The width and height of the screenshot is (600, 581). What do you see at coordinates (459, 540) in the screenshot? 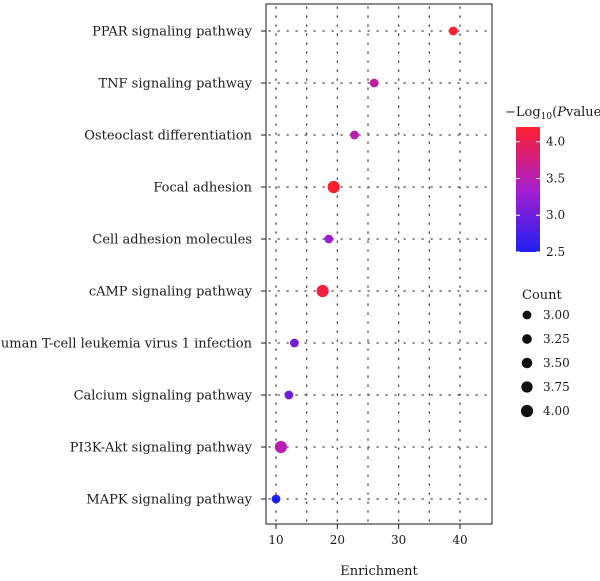
I see `x-tick-label: 40` at bounding box center [459, 540].